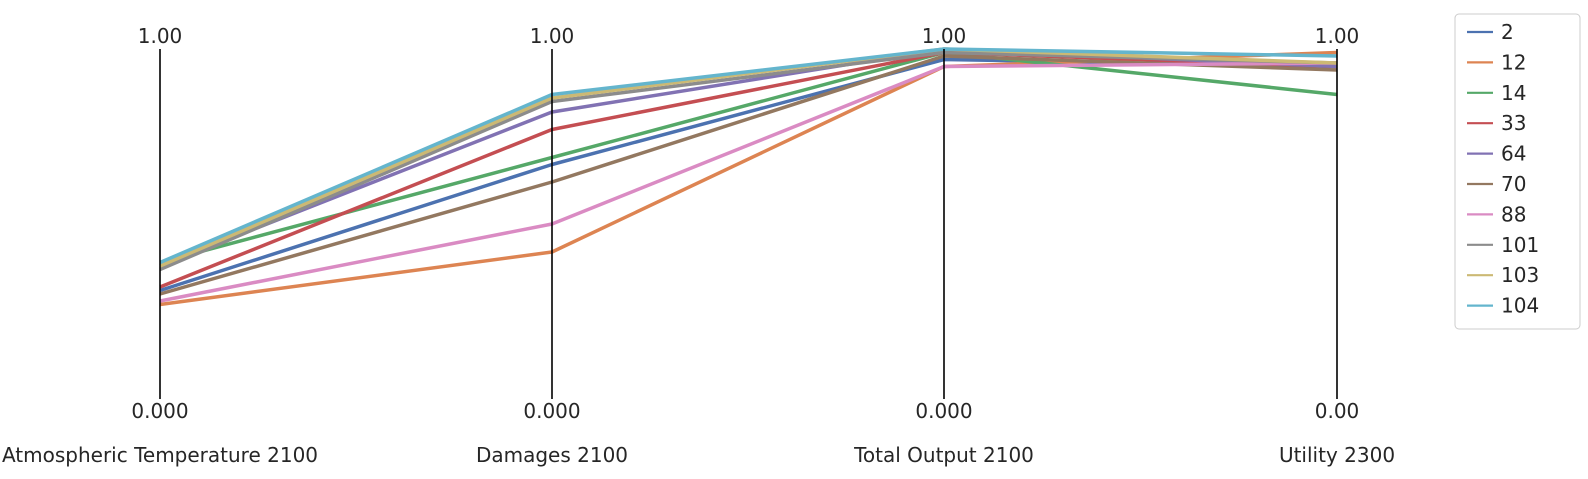 Image resolution: width=1588 pixels, height=479 pixels. I want to click on legend-label-103: 103, so click(1520, 275).